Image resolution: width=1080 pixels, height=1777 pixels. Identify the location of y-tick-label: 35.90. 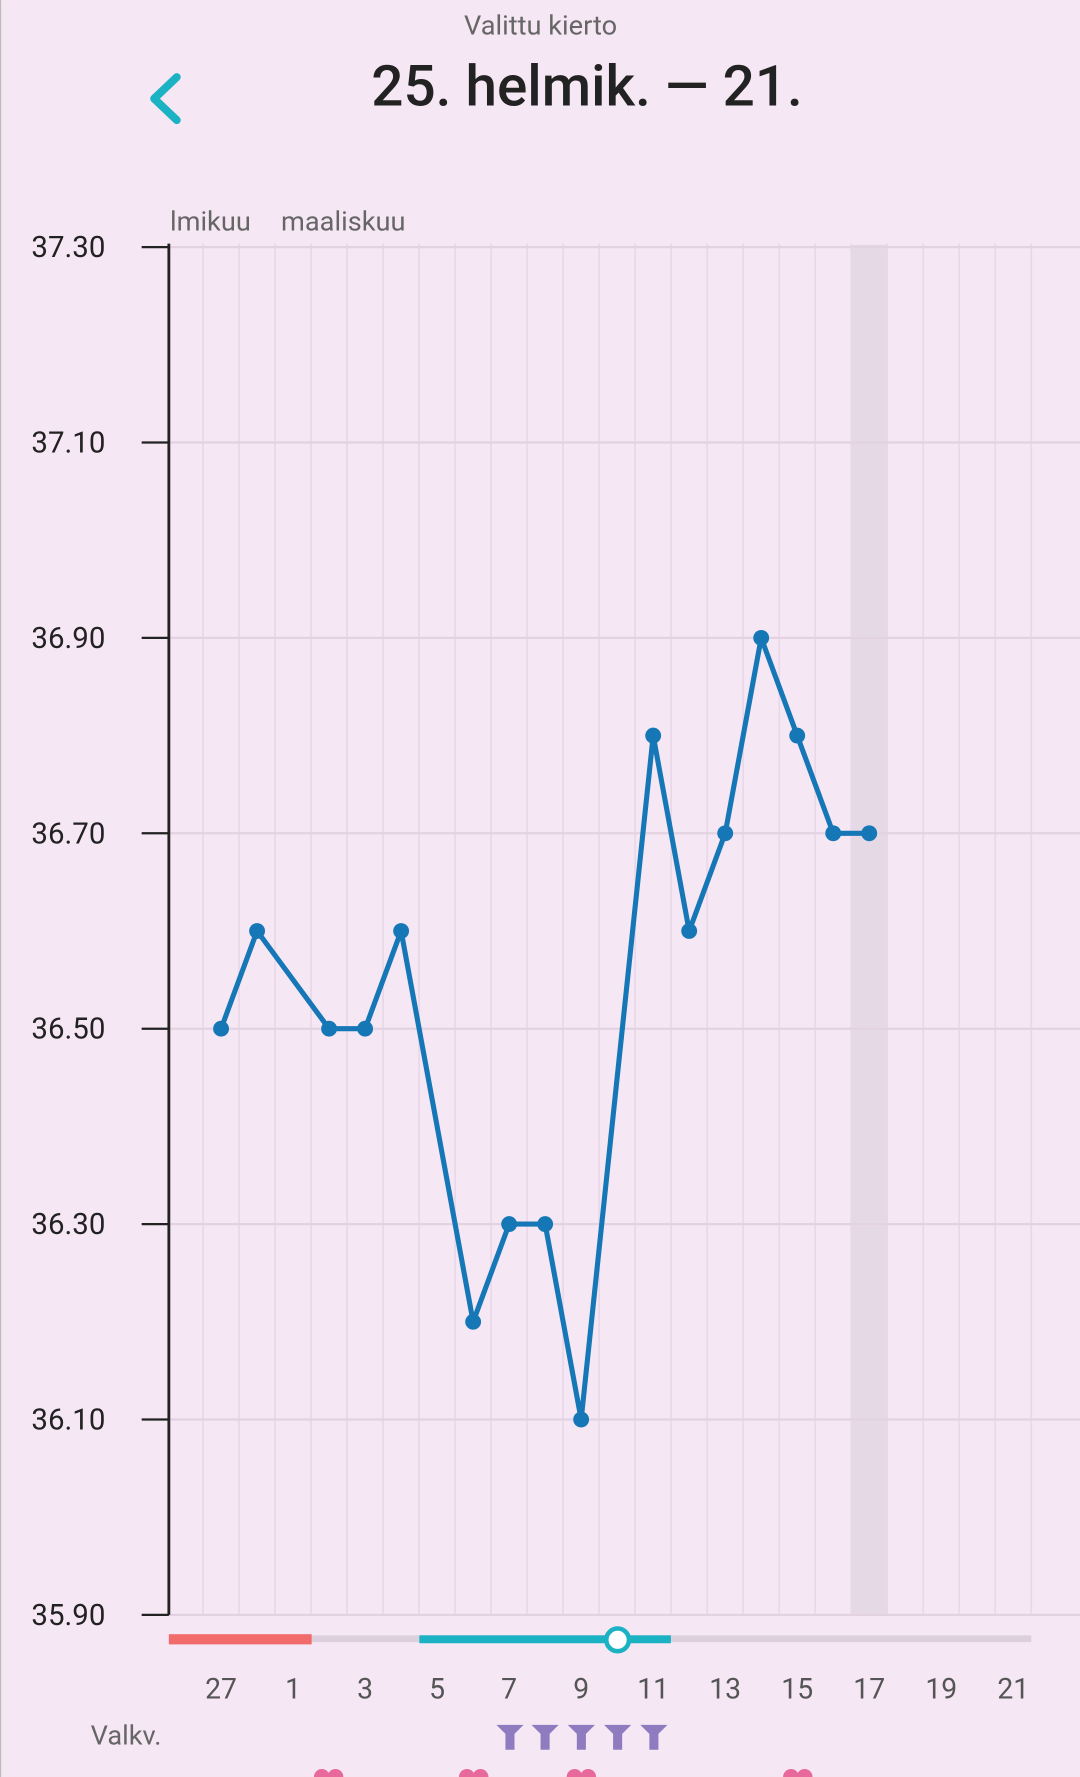
(68, 1616).